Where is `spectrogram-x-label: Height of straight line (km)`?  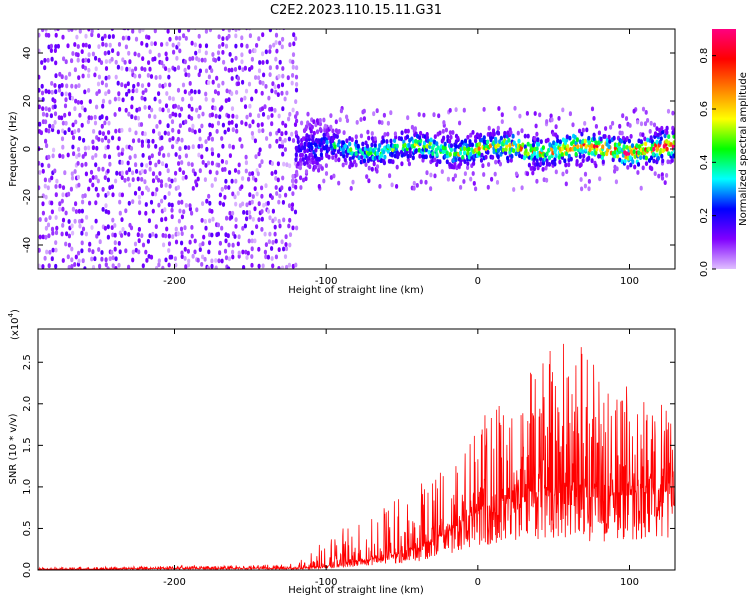 spectrogram-x-label: Height of straight line (km) is located at coordinates (356, 290).